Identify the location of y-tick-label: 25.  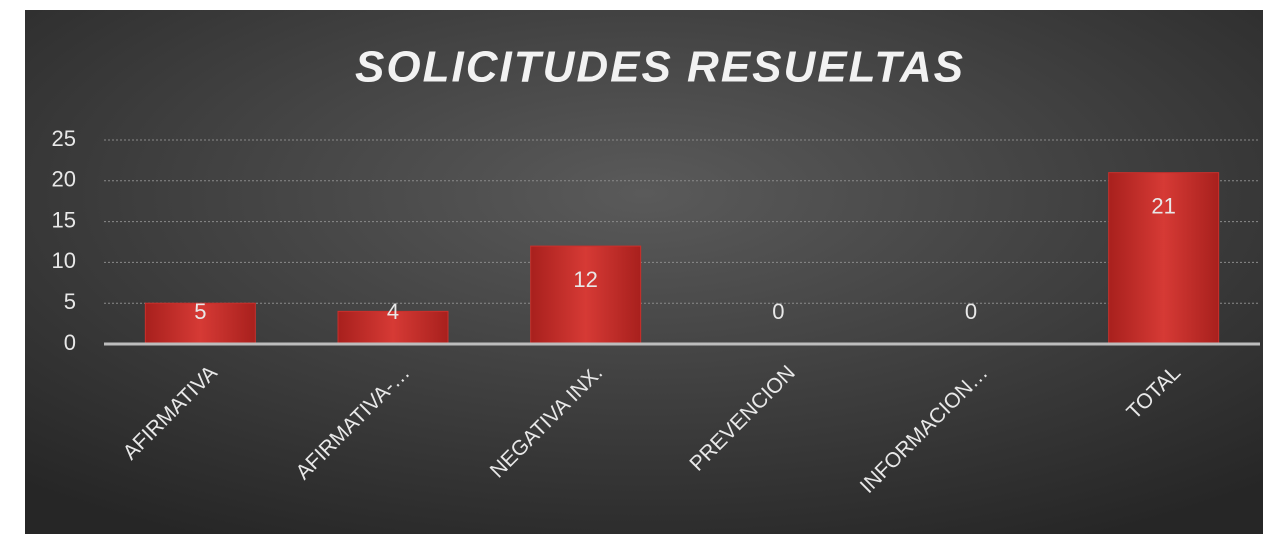
(64, 138).